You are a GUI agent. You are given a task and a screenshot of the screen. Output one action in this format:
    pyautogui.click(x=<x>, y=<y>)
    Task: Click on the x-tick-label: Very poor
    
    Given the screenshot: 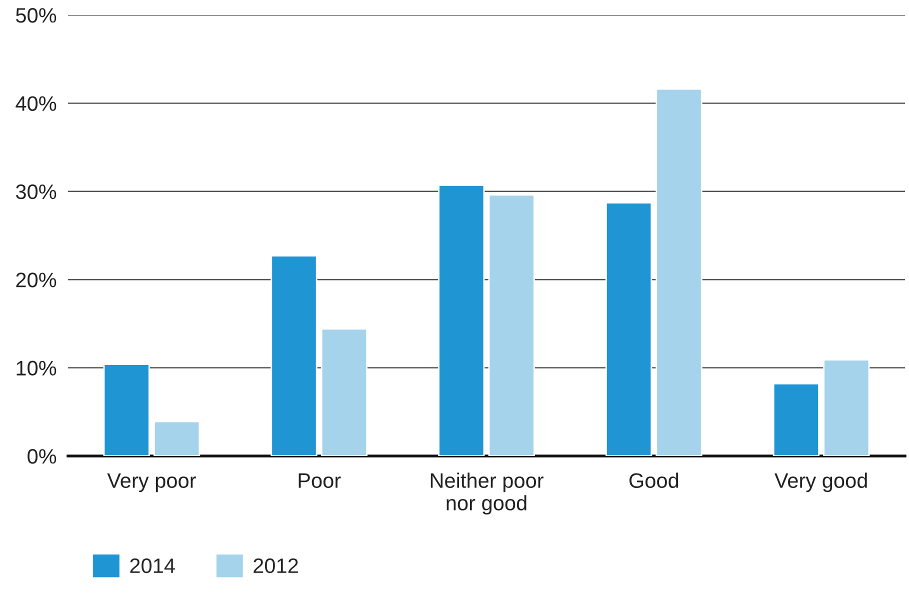 What is the action you would take?
    pyautogui.click(x=151, y=482)
    